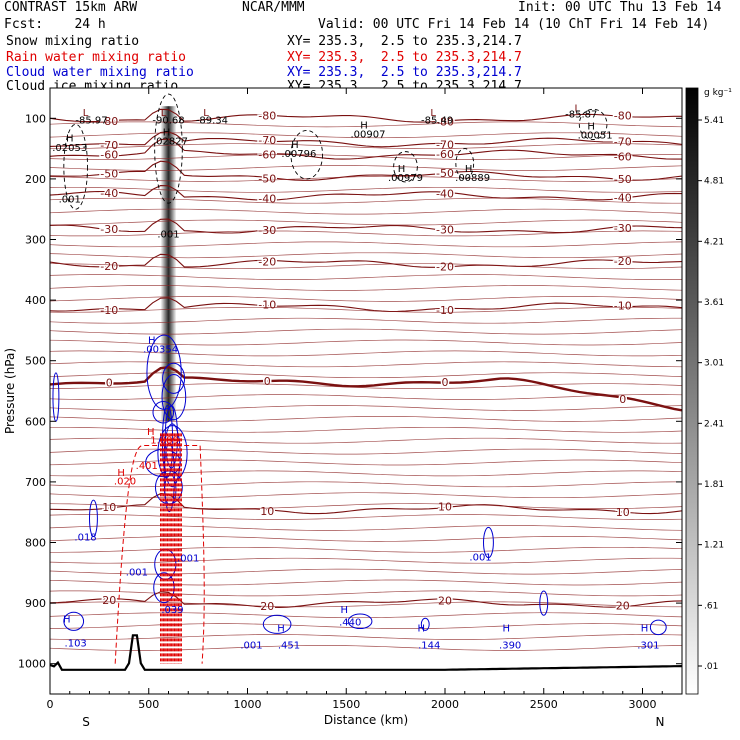  What do you see at coordinates (648, 645) in the screenshot?
I see `value-label: .301` at bounding box center [648, 645].